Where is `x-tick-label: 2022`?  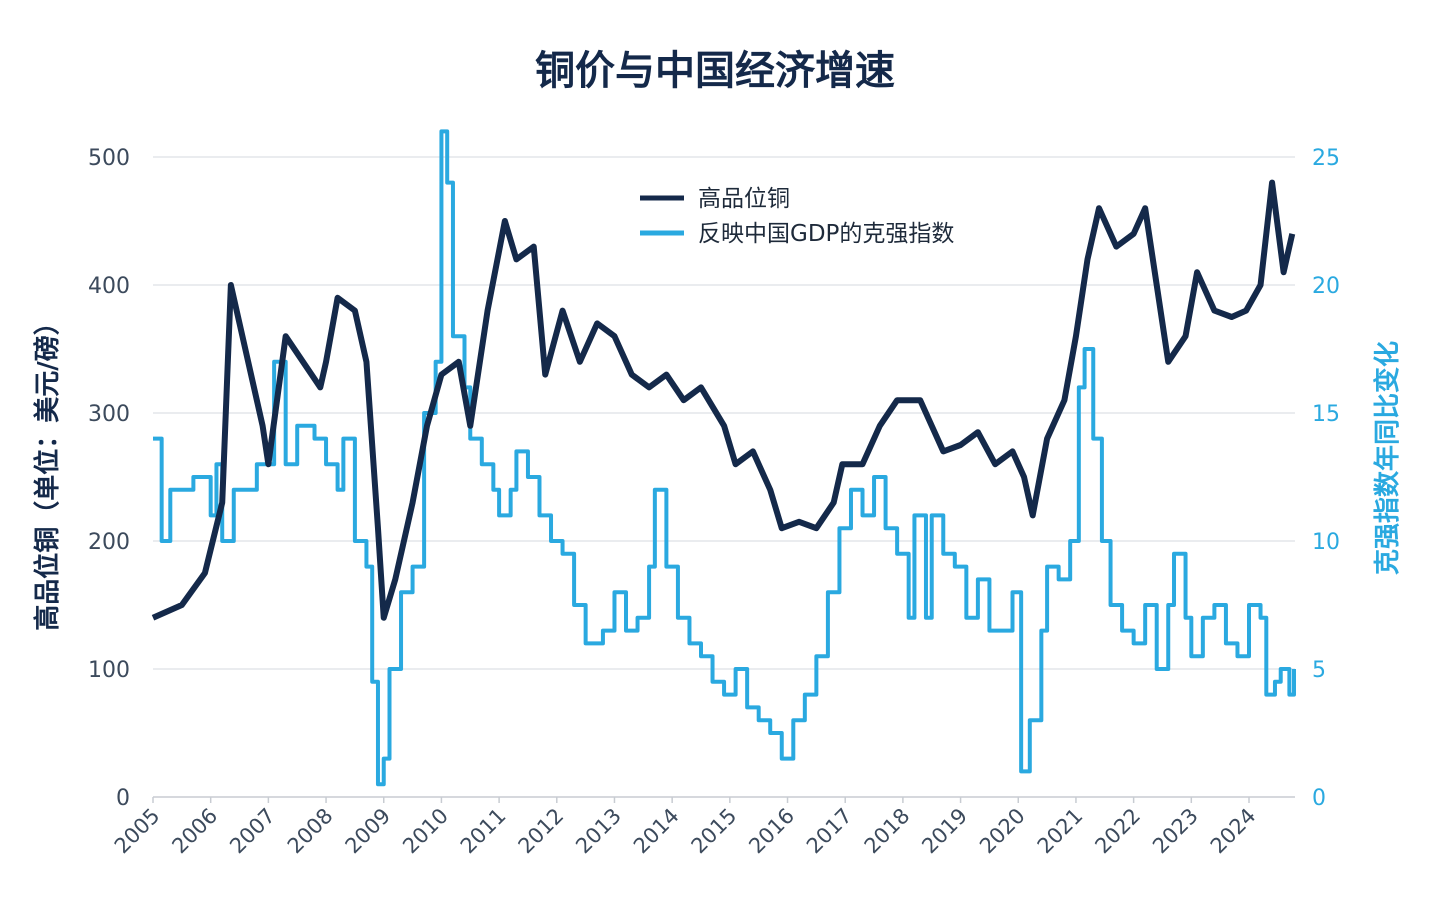
x-tick-label: 2022 is located at coordinates (1117, 831).